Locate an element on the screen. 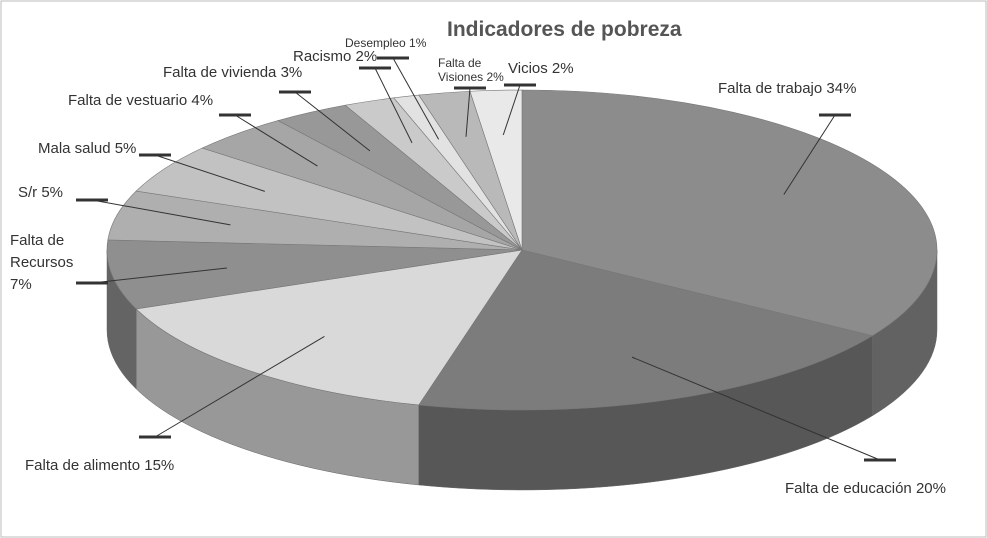 Image resolution: width=987 pixels, height=538 pixels. label-value: 4% is located at coordinates (202, 100).